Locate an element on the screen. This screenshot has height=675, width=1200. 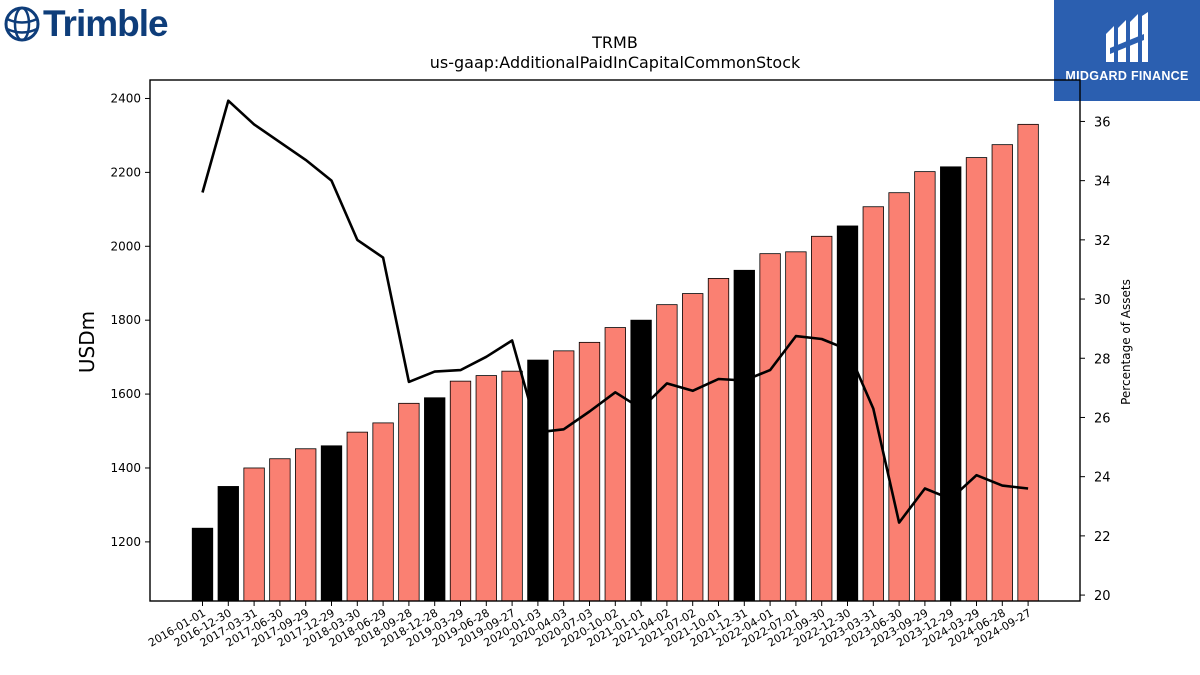
y2-tick-label-24: 24 is located at coordinates (1102, 478).